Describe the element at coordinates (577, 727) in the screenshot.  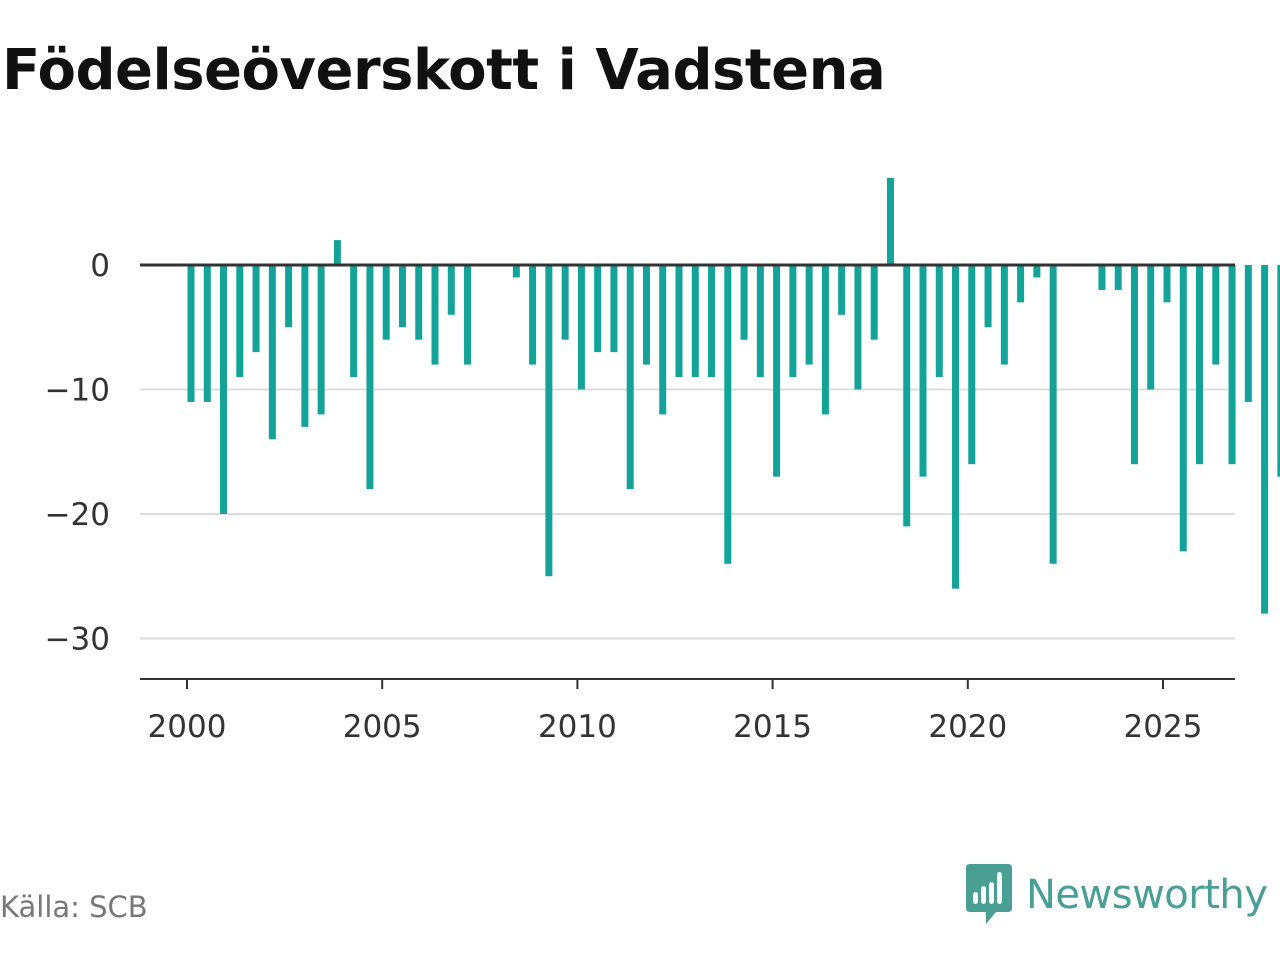
I see `x-tick-label: 2010` at that location.